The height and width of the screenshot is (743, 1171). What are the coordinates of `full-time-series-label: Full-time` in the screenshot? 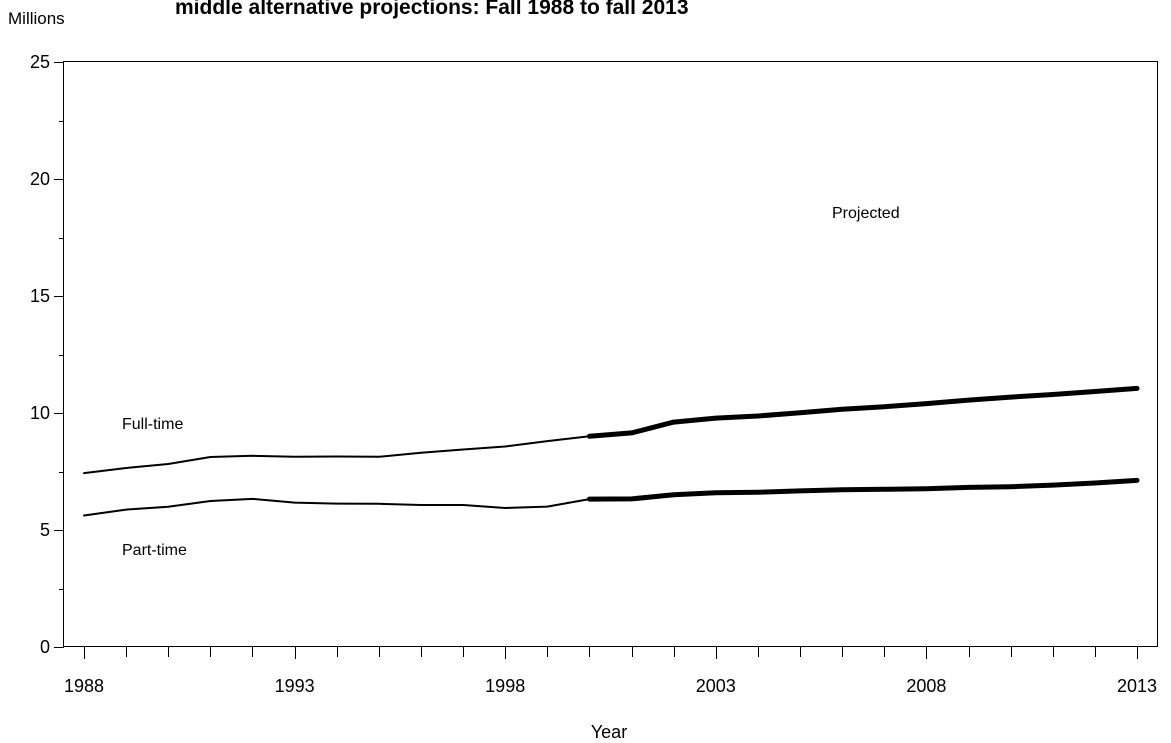 It's located at (152, 424).